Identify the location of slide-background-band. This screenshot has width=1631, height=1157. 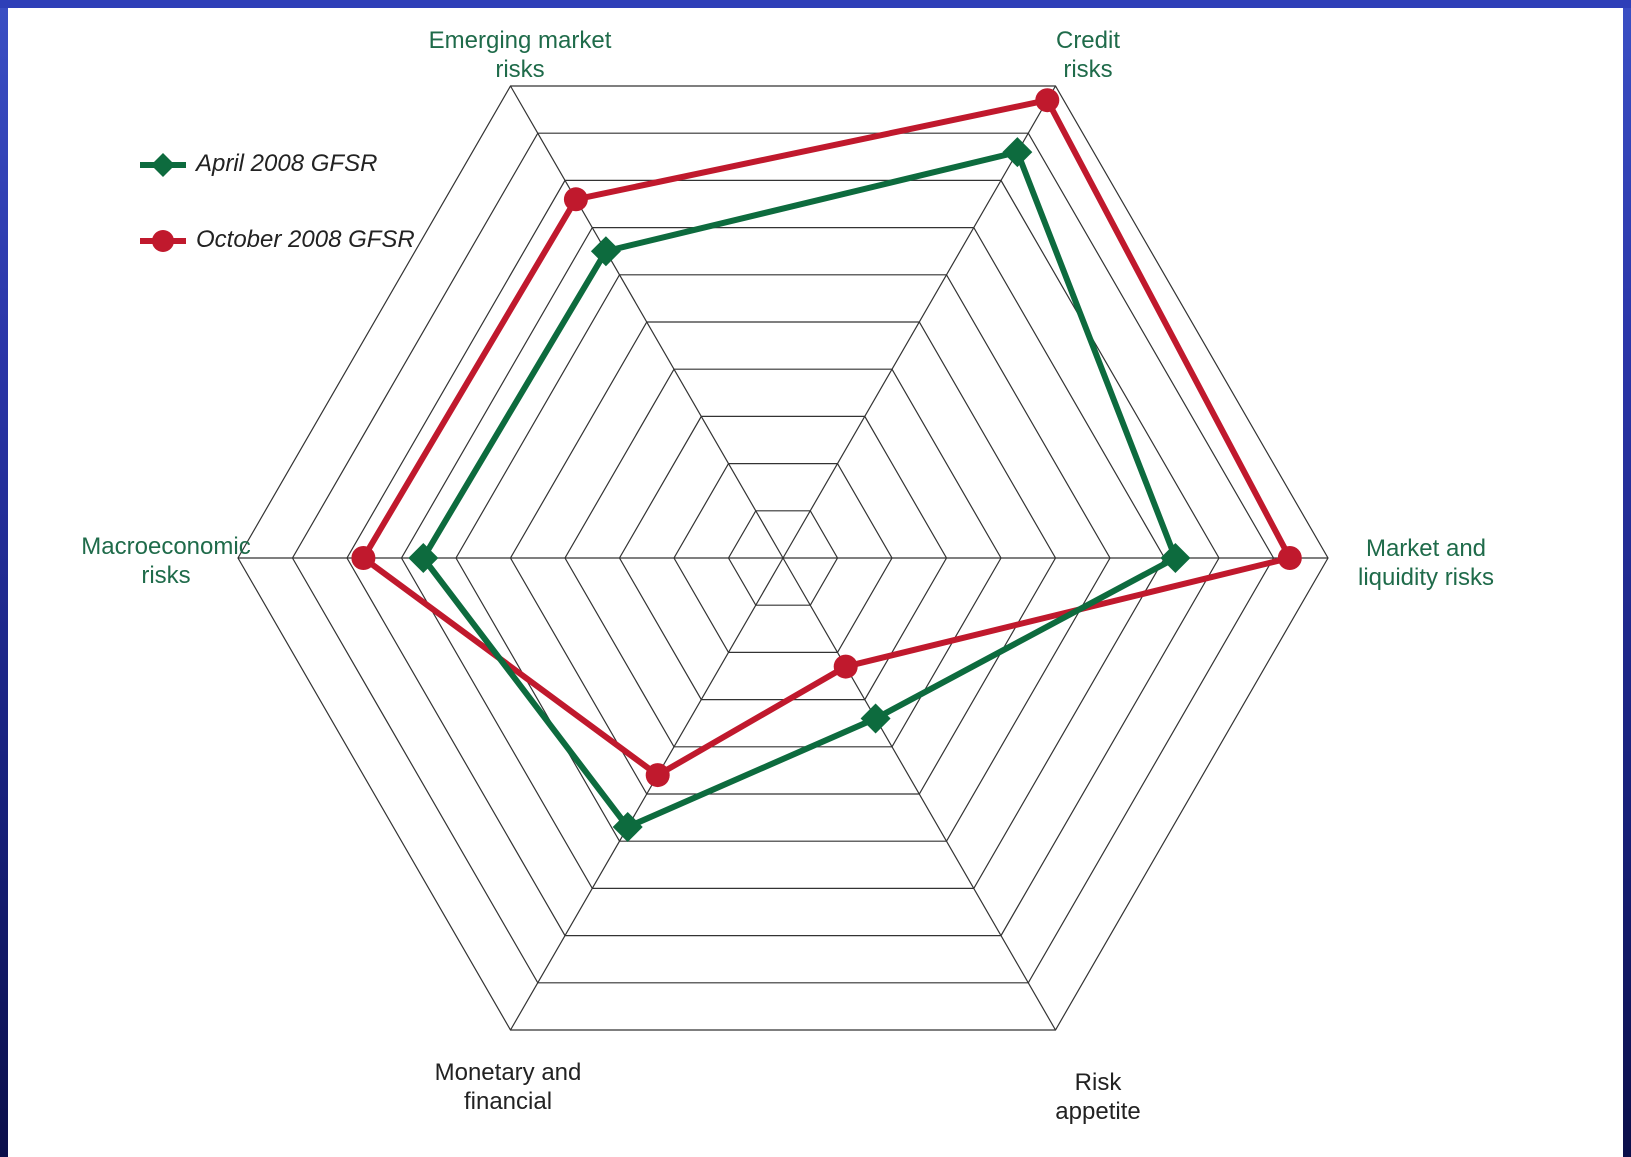
(815, 4).